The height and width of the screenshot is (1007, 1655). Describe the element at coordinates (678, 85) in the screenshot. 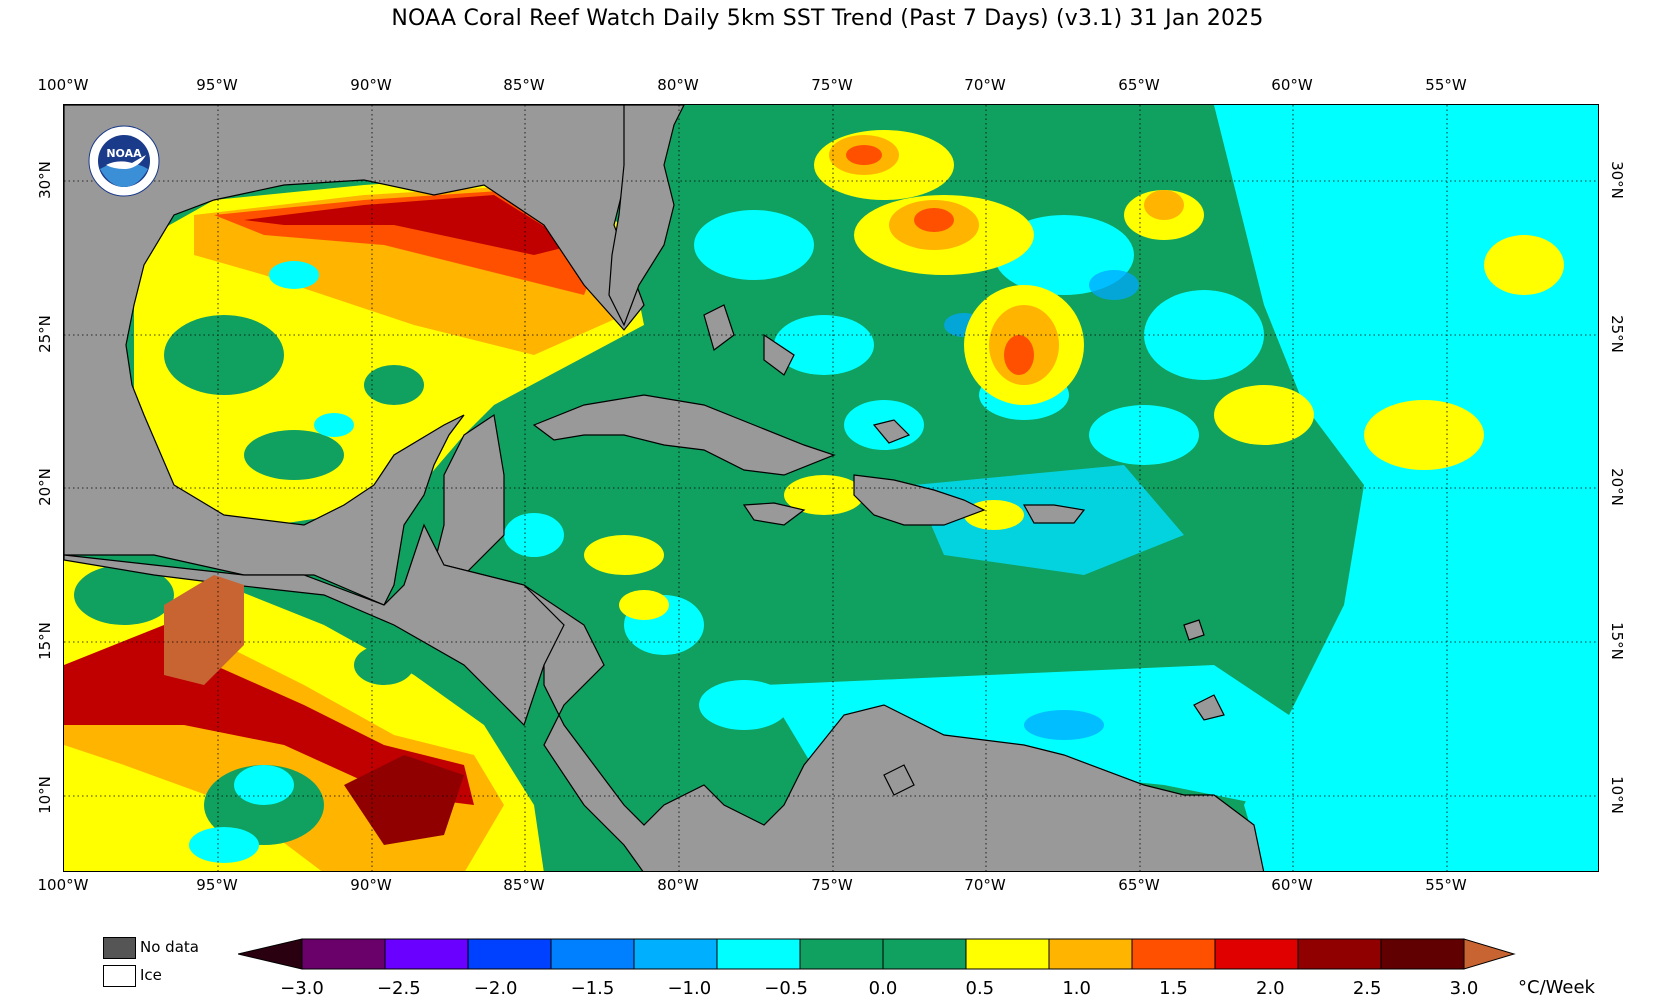

I see `lon-label-top: 80°W` at that location.